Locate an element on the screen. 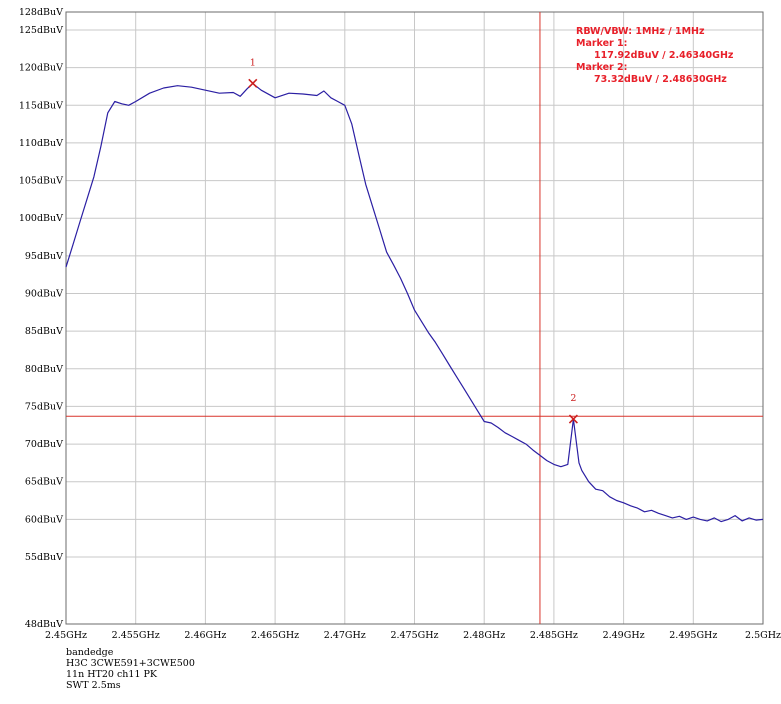 Image resolution: width=781 pixels, height=704 pixels. y-tick-label: 60dBuV is located at coordinates (44, 519).